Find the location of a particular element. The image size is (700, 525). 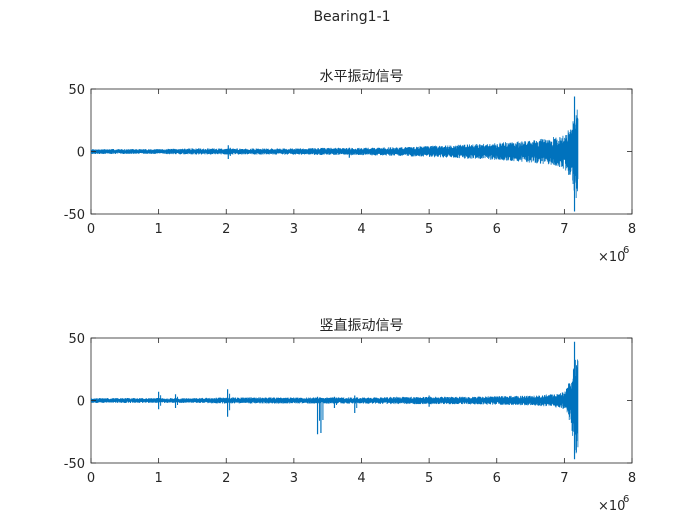

vertical-x-tick-label: 2 is located at coordinates (226, 478).